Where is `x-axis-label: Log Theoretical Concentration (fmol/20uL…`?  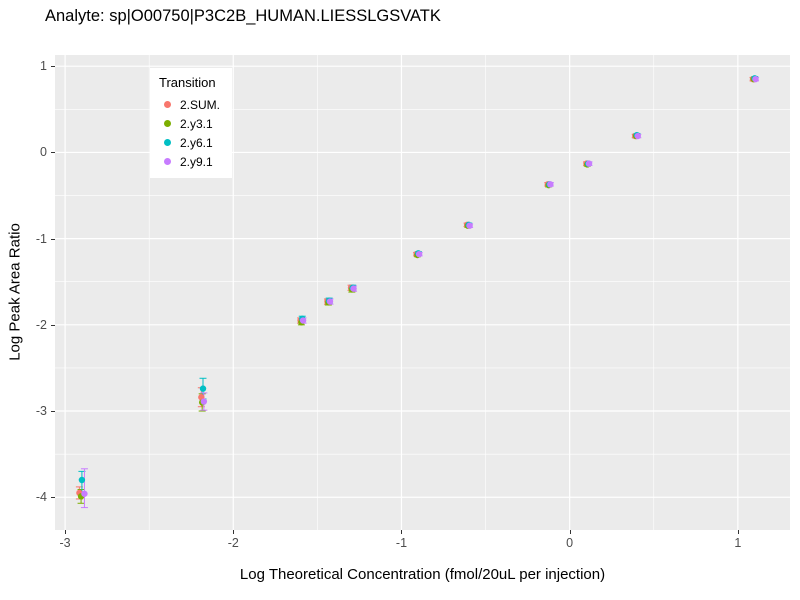 x-axis-label: Log Theoretical Concentration (fmol/20uL… is located at coordinates (422, 574).